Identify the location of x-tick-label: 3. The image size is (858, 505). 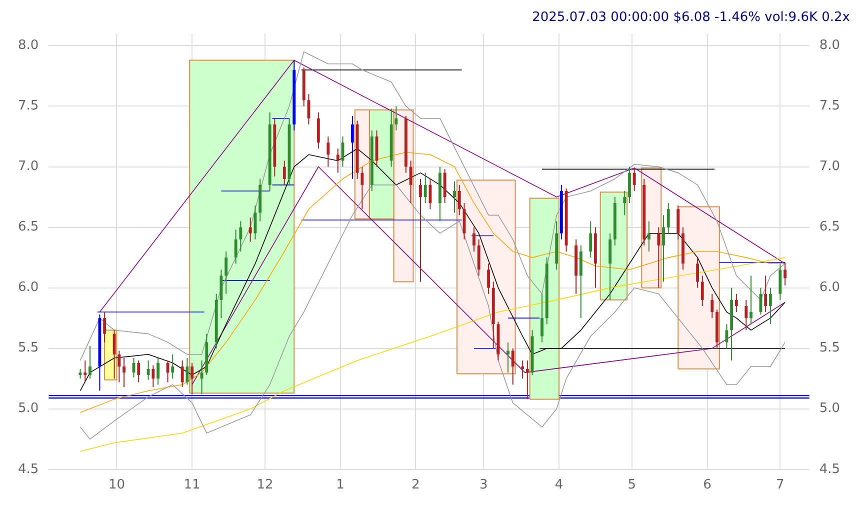
(484, 485).